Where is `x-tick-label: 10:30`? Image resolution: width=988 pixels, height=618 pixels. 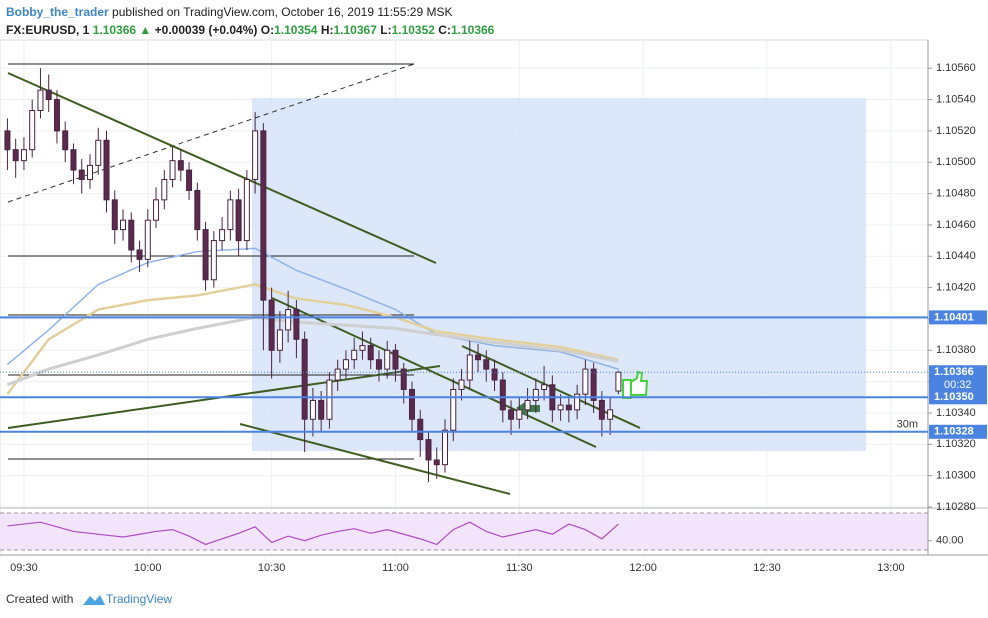
x-tick-label: 10:30 is located at coordinates (272, 568).